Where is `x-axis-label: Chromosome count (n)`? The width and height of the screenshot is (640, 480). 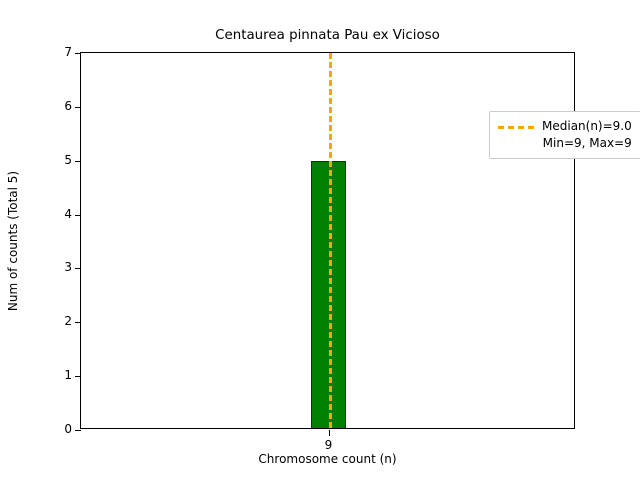
x-axis-label: Chromosome count (n) is located at coordinates (327, 459).